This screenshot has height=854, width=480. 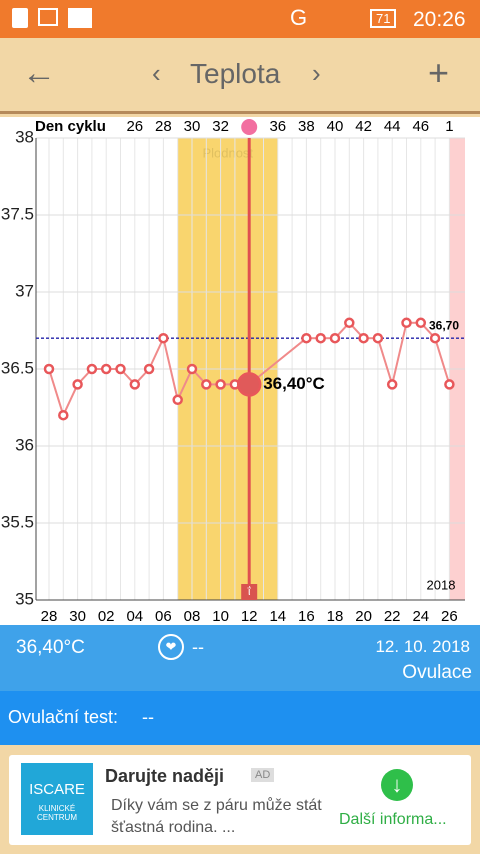 What do you see at coordinates (420, 616) in the screenshot?
I see `x-tick-label: 24` at bounding box center [420, 616].